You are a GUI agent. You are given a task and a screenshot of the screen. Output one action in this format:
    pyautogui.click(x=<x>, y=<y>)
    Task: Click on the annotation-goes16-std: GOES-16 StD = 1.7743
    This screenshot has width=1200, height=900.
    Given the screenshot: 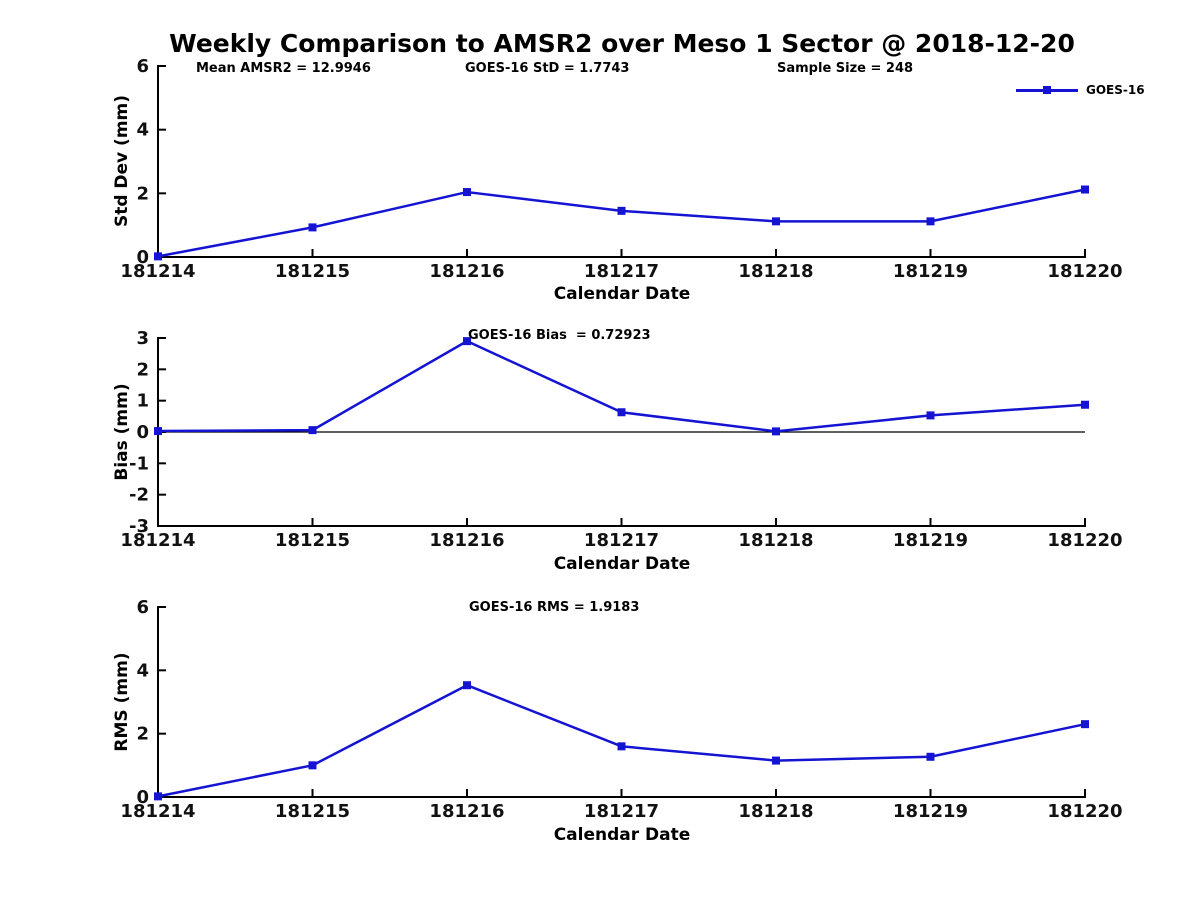 What is the action you would take?
    pyautogui.click(x=547, y=68)
    